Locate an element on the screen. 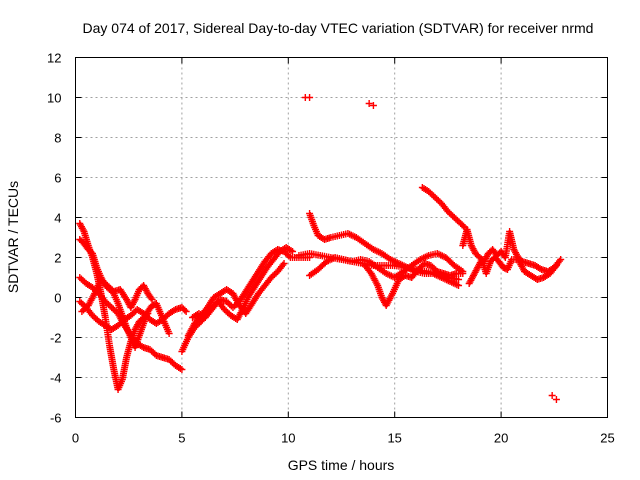 The width and height of the screenshot is (640, 480). x-tick-label: 15 is located at coordinates (394, 438).